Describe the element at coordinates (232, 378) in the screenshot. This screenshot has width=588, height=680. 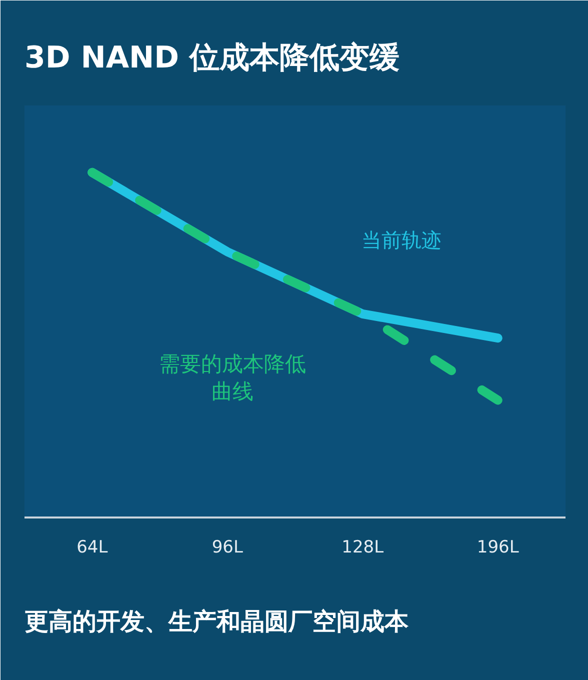
I see `text: 需要的成本降低曲线` at that location.